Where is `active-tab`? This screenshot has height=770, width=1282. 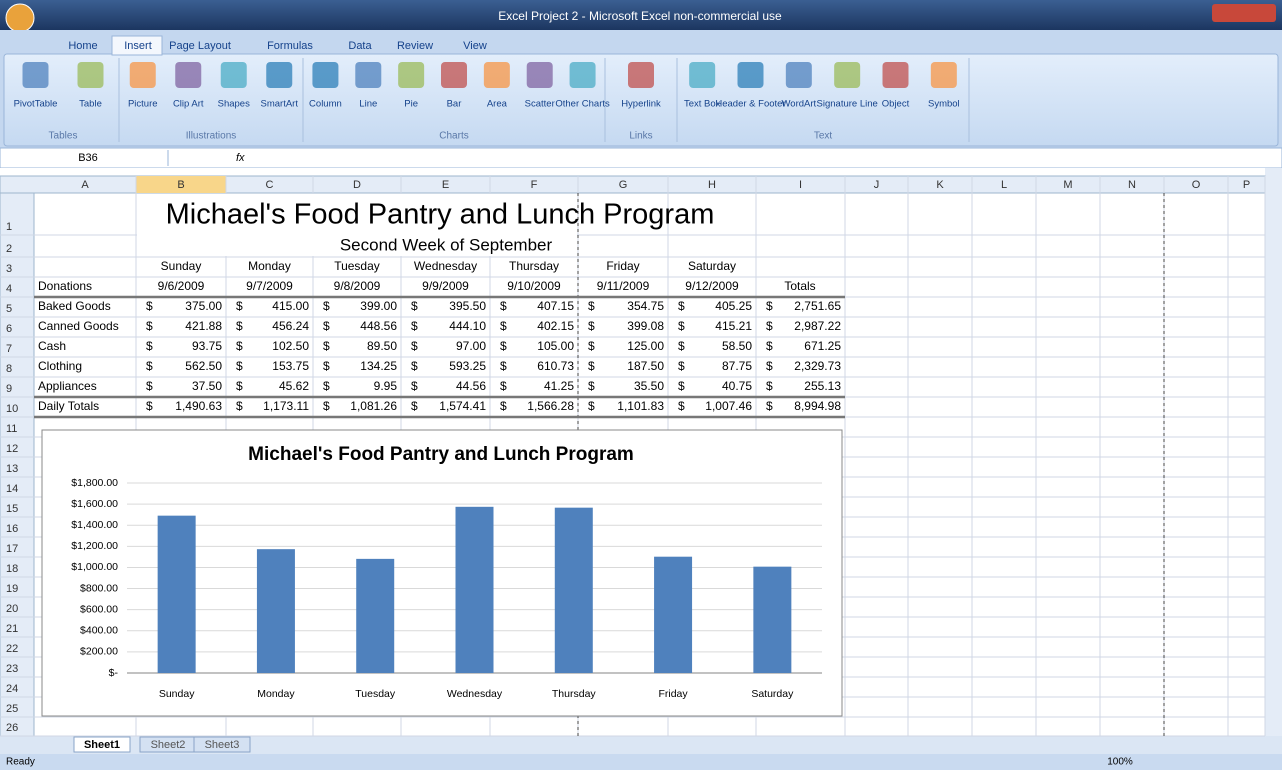
active-tab is located at coordinates (137, 45).